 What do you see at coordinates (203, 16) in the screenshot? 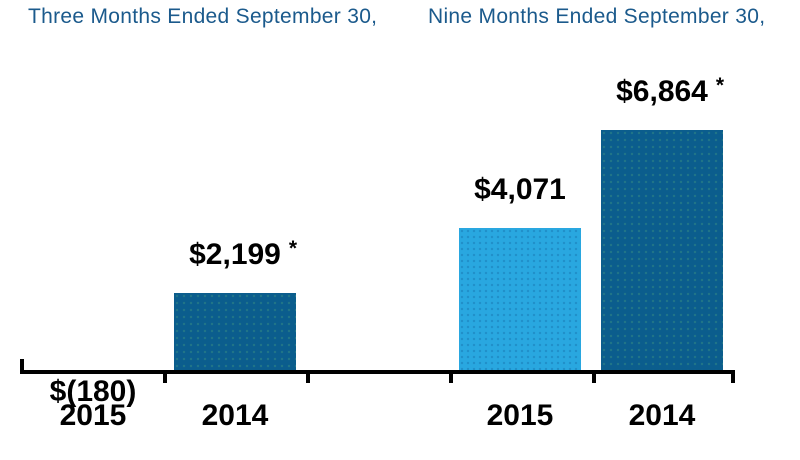
I see `group-title-three-months: Three Months Ended September 30,` at bounding box center [203, 16].